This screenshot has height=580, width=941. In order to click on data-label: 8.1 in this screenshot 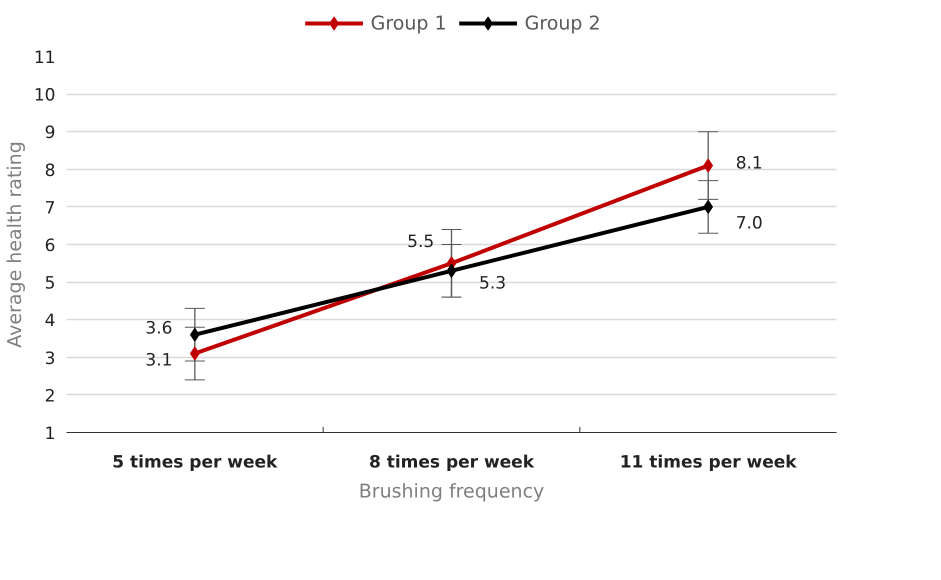, I will do `click(749, 163)`.